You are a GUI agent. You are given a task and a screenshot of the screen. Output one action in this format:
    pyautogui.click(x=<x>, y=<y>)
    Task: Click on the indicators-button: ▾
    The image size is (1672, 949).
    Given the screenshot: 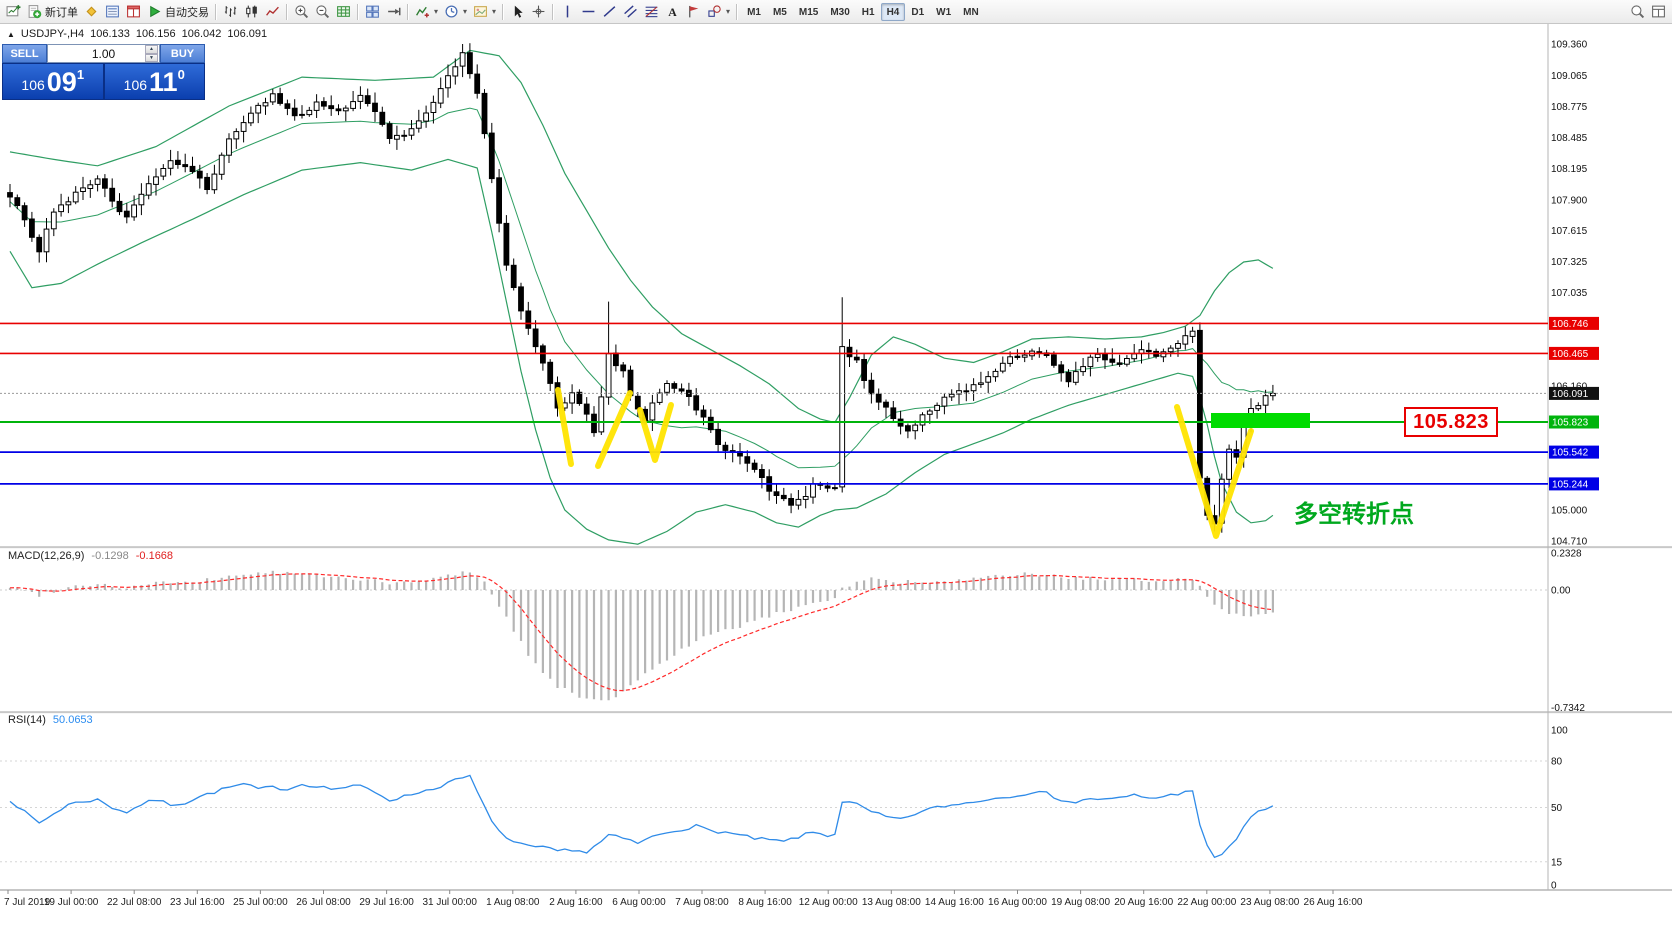 What is the action you would take?
    pyautogui.click(x=426, y=12)
    